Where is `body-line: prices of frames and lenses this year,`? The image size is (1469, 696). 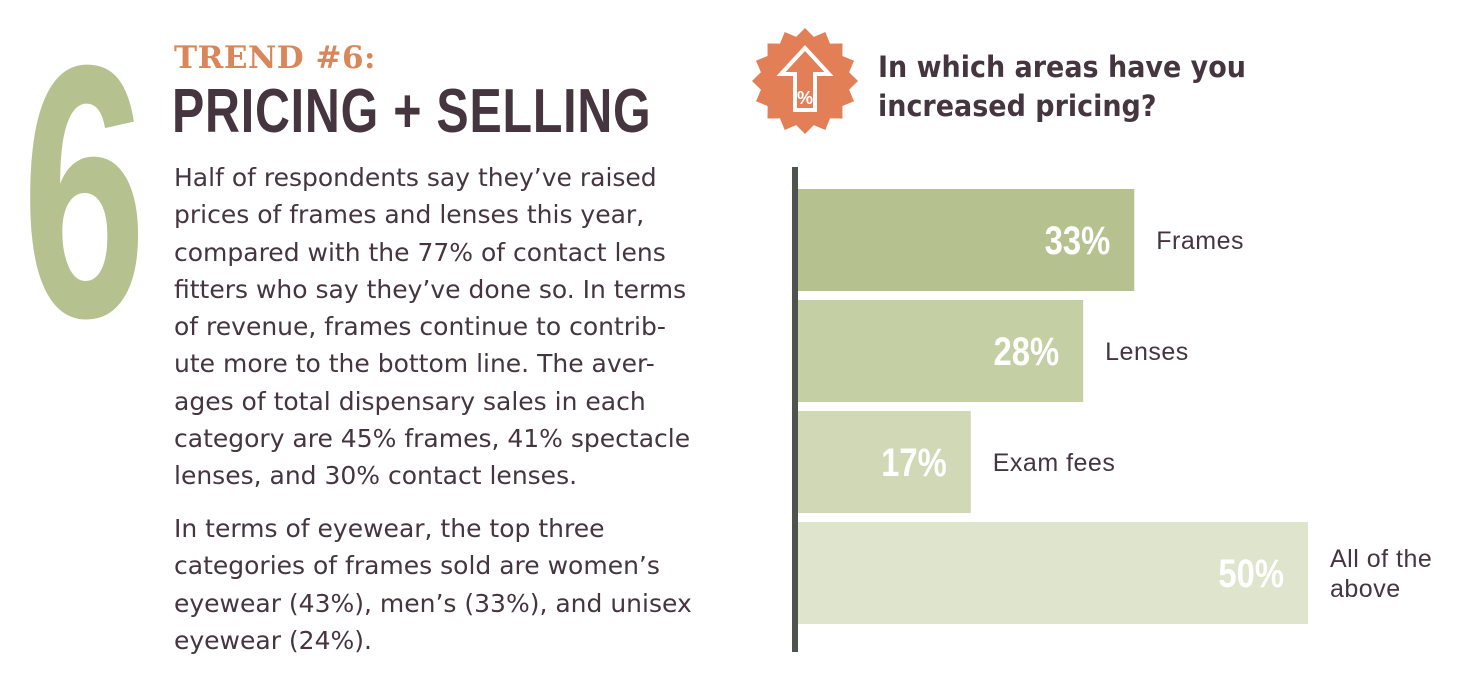 body-line: prices of frames and lenses this year, is located at coordinates (409, 215).